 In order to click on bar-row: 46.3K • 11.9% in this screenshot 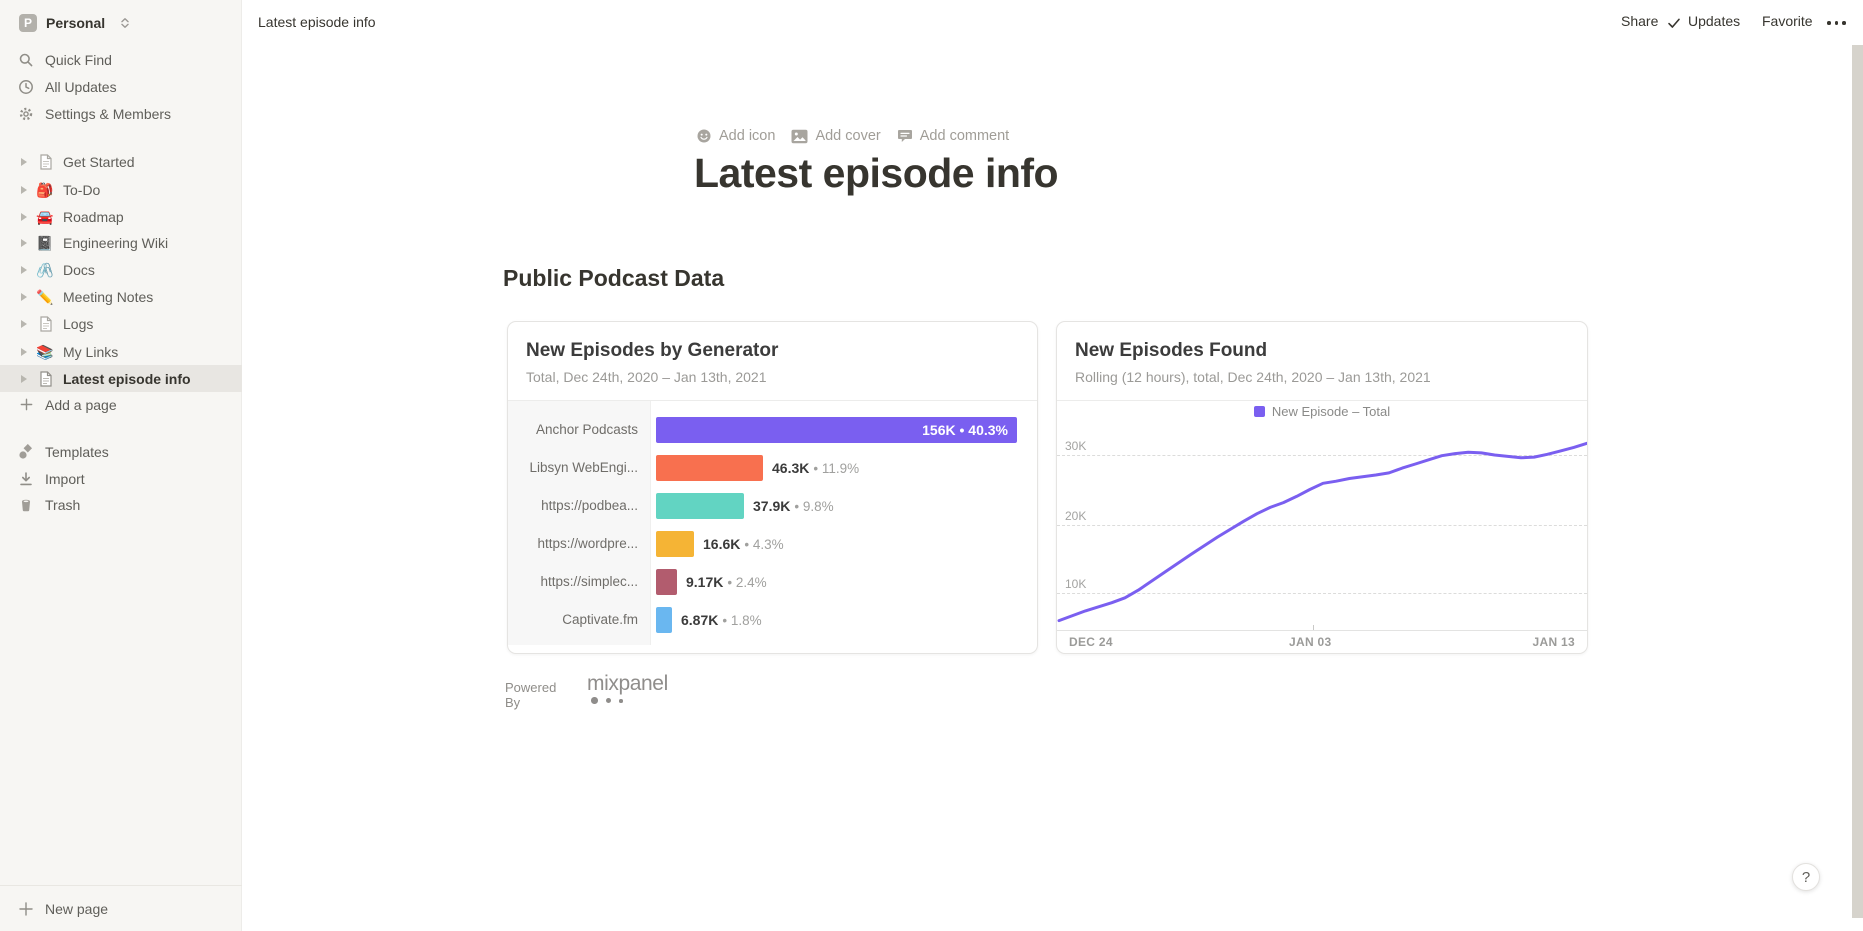, I will do `click(757, 468)`.